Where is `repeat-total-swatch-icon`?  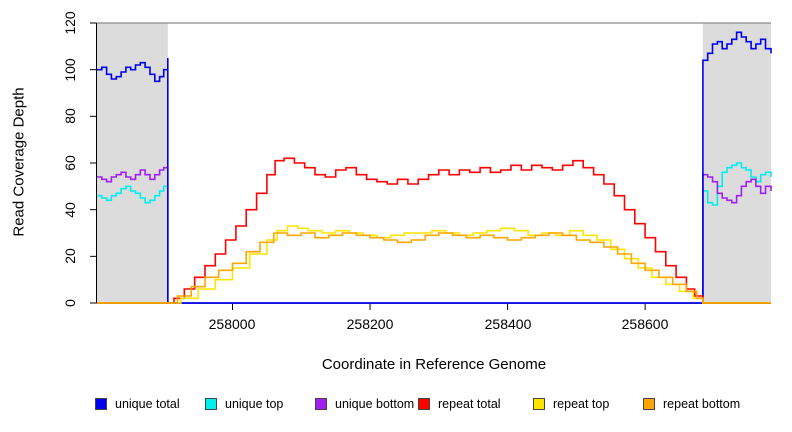 repeat-total-swatch-icon is located at coordinates (424, 404).